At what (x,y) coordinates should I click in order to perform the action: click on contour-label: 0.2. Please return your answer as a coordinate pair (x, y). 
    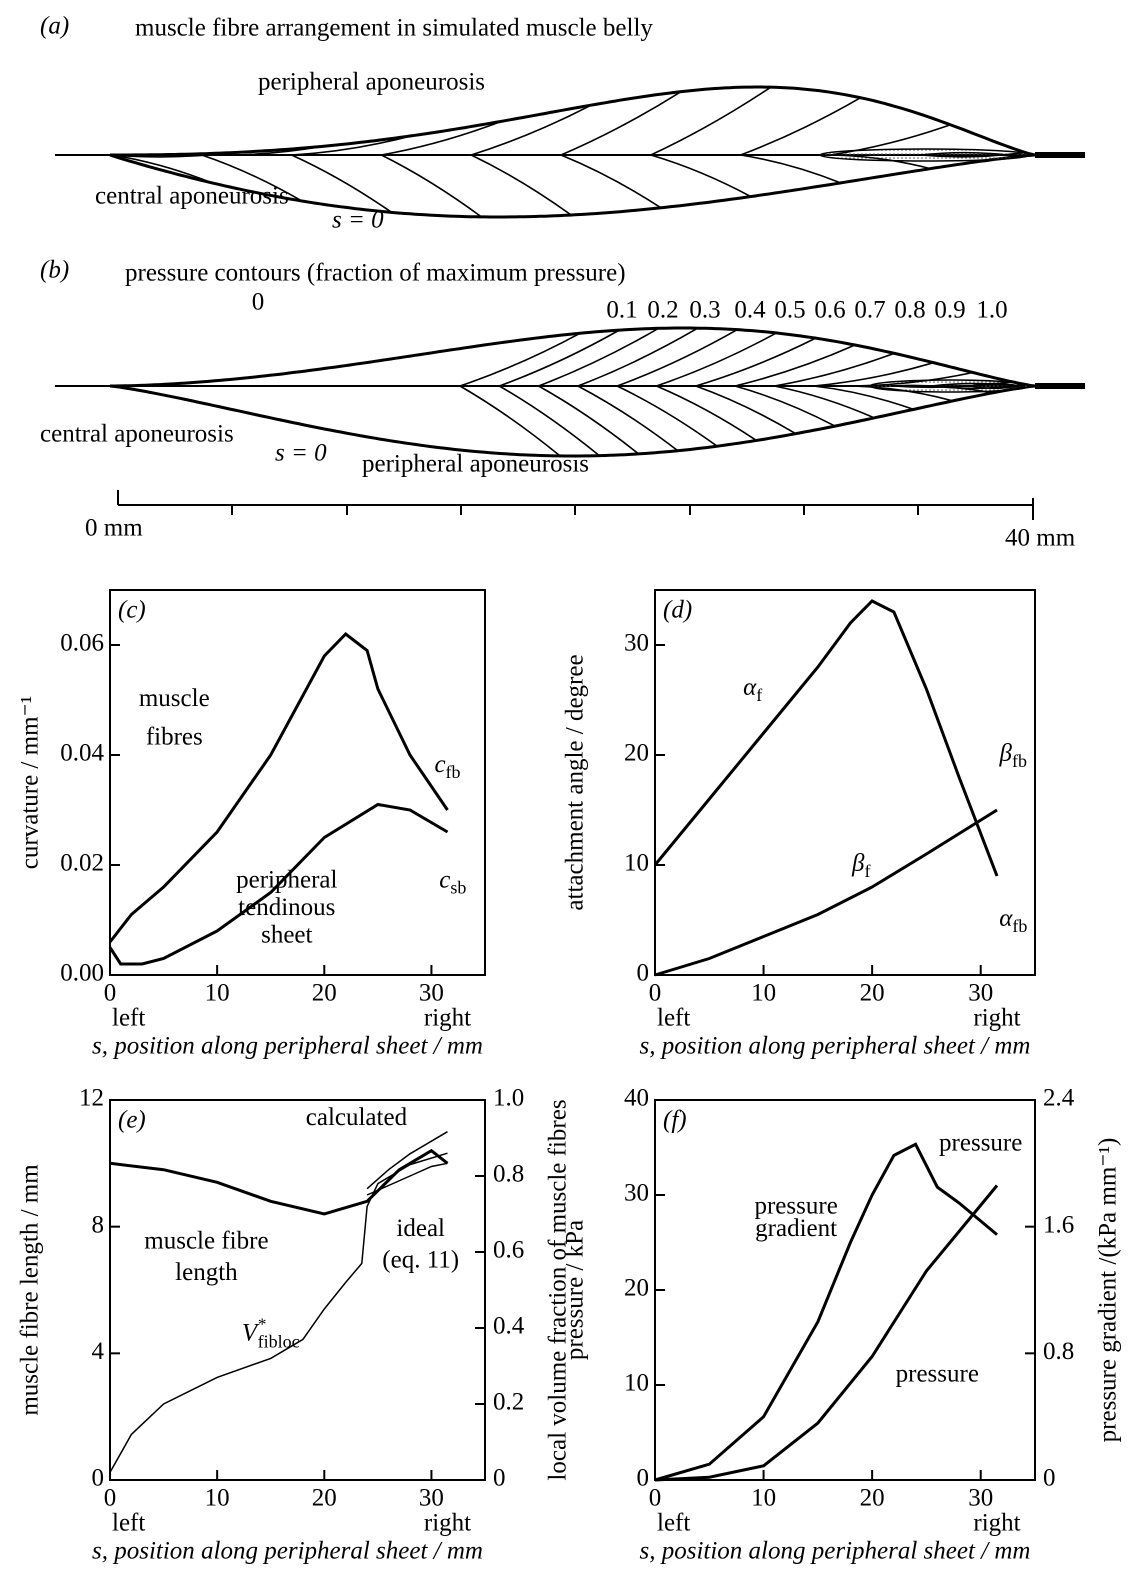
    Looking at the image, I should click on (662, 310).